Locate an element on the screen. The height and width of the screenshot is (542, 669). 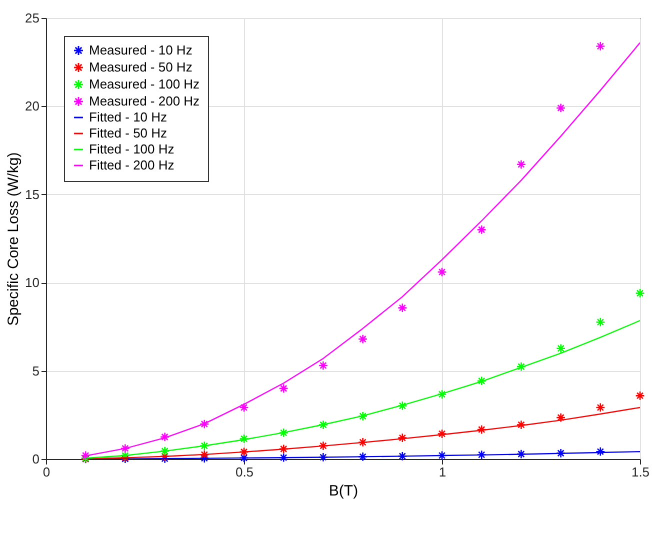
x-tick-label: 0.5 is located at coordinates (244, 472).